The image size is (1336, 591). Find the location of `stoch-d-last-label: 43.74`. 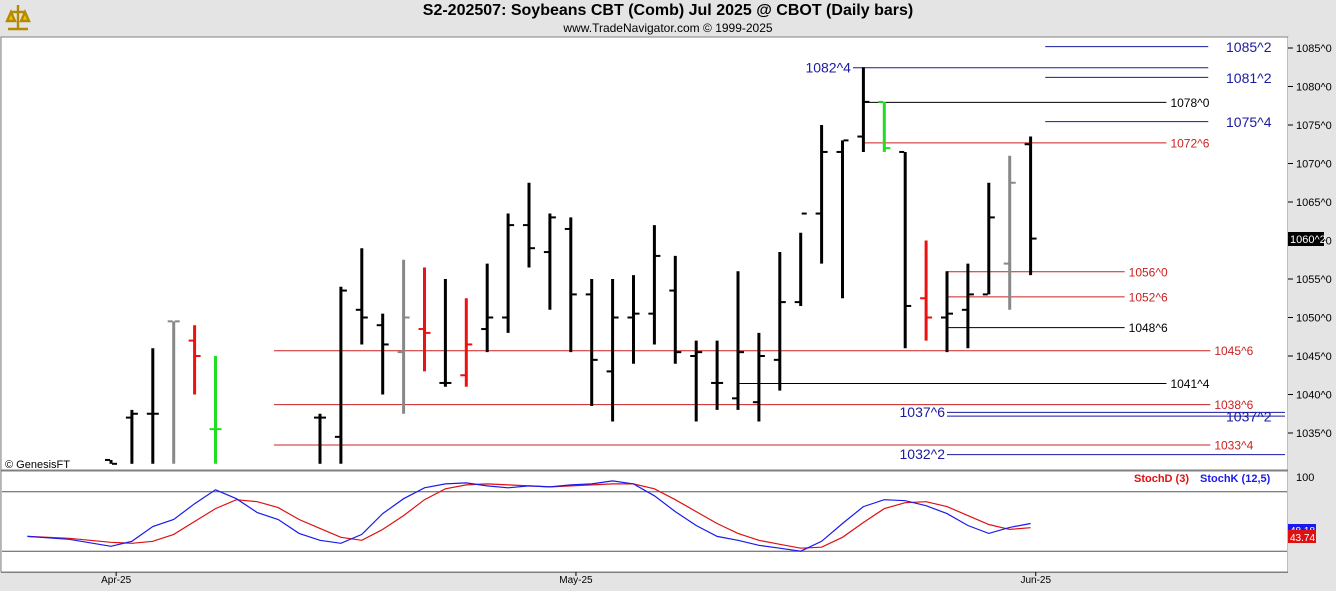

stoch-d-last-label: 43.74 is located at coordinates (1302, 538).